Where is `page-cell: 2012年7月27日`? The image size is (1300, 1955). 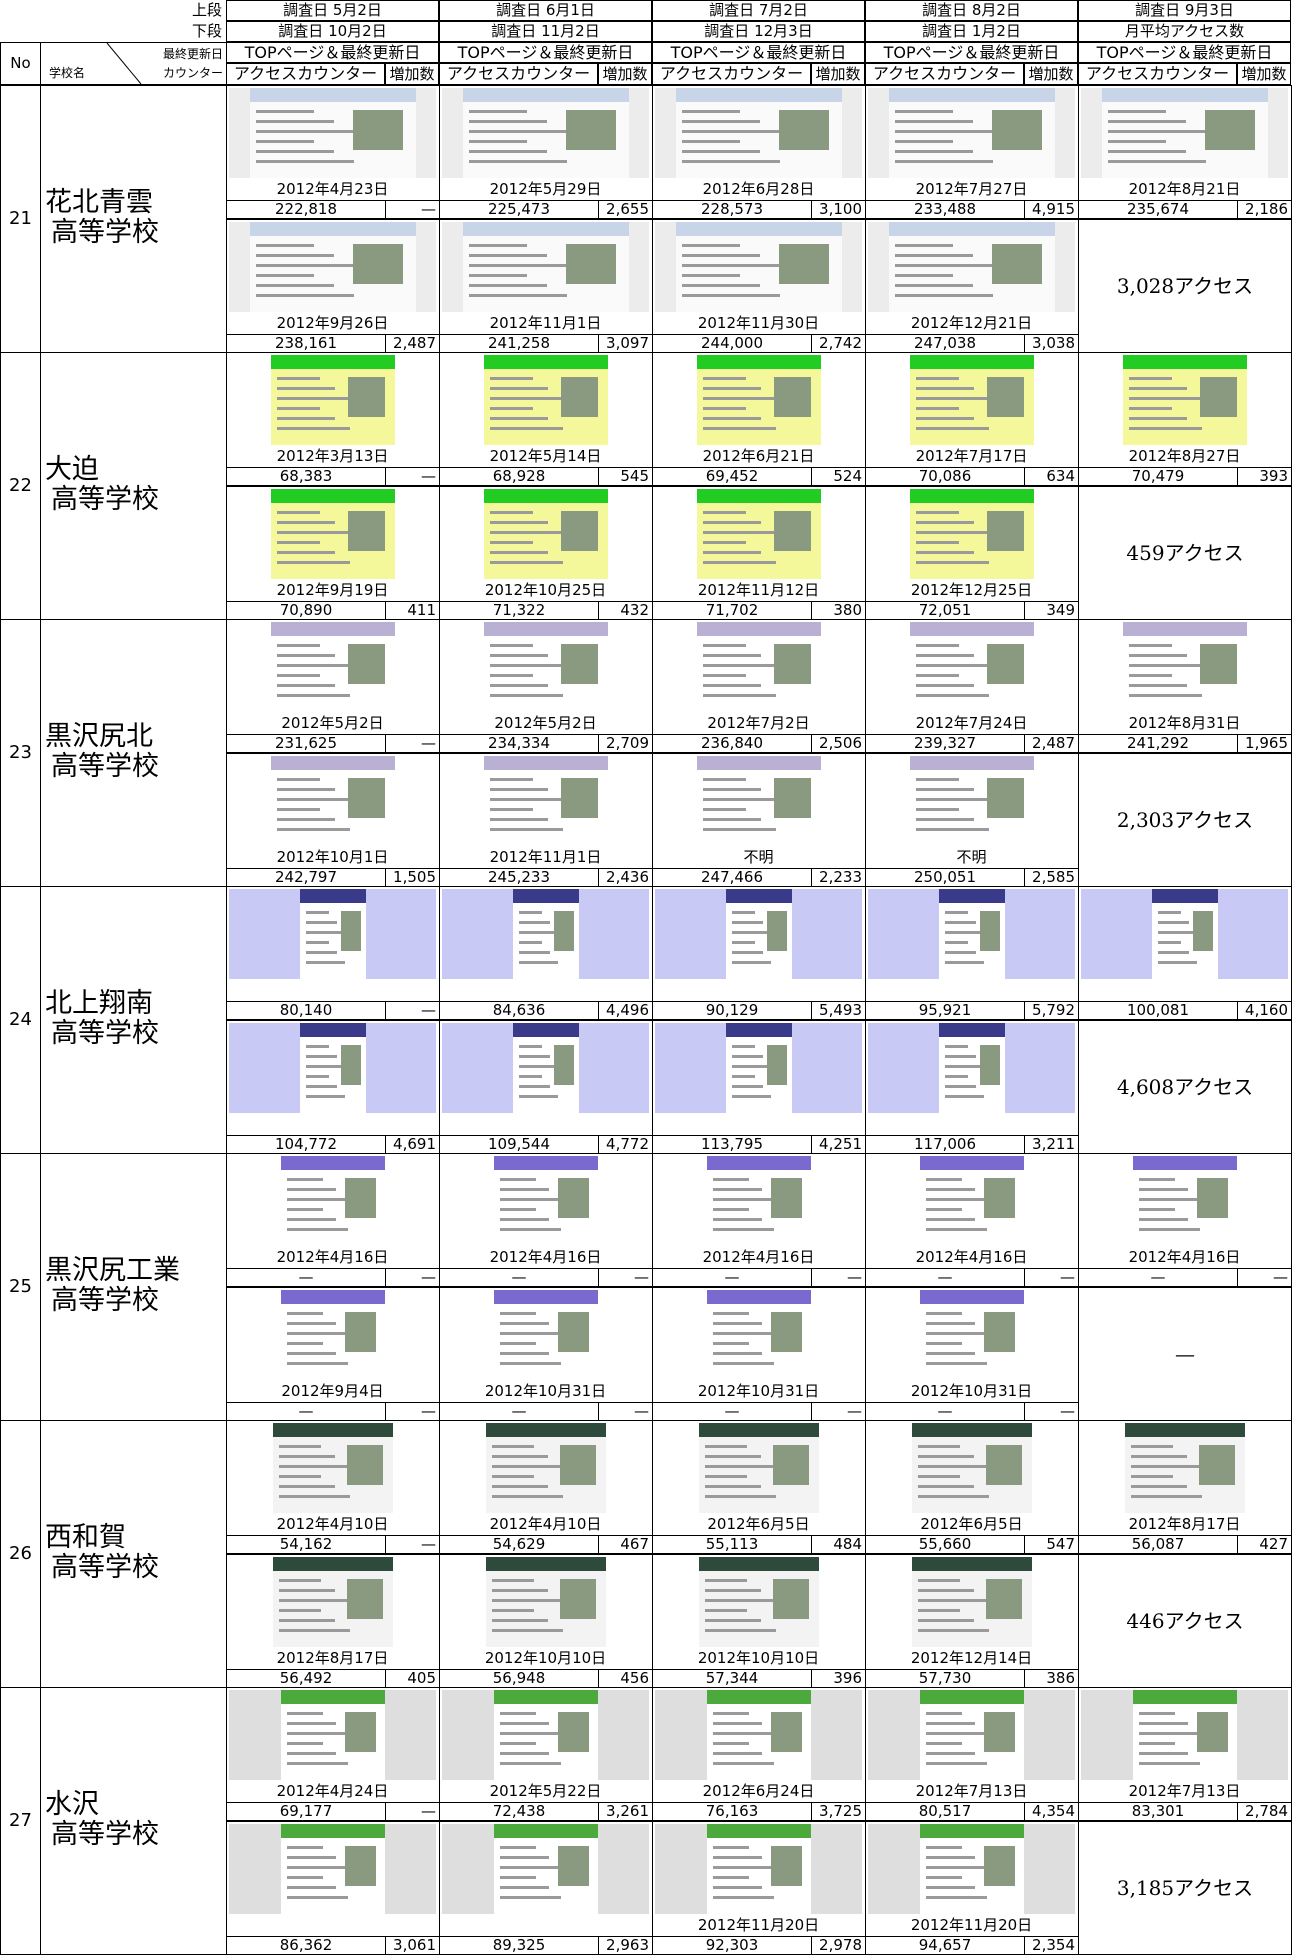
page-cell: 2012年7月27日 is located at coordinates (972, 143).